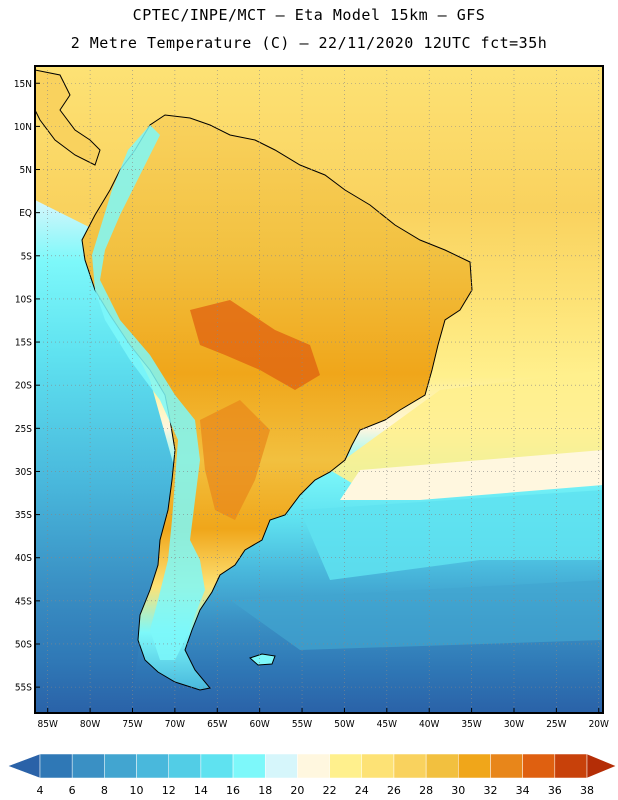 The height and width of the screenshot is (800, 618). What do you see at coordinates (362, 790) in the screenshot?
I see `colorbar-tick-label: 24` at bounding box center [362, 790].